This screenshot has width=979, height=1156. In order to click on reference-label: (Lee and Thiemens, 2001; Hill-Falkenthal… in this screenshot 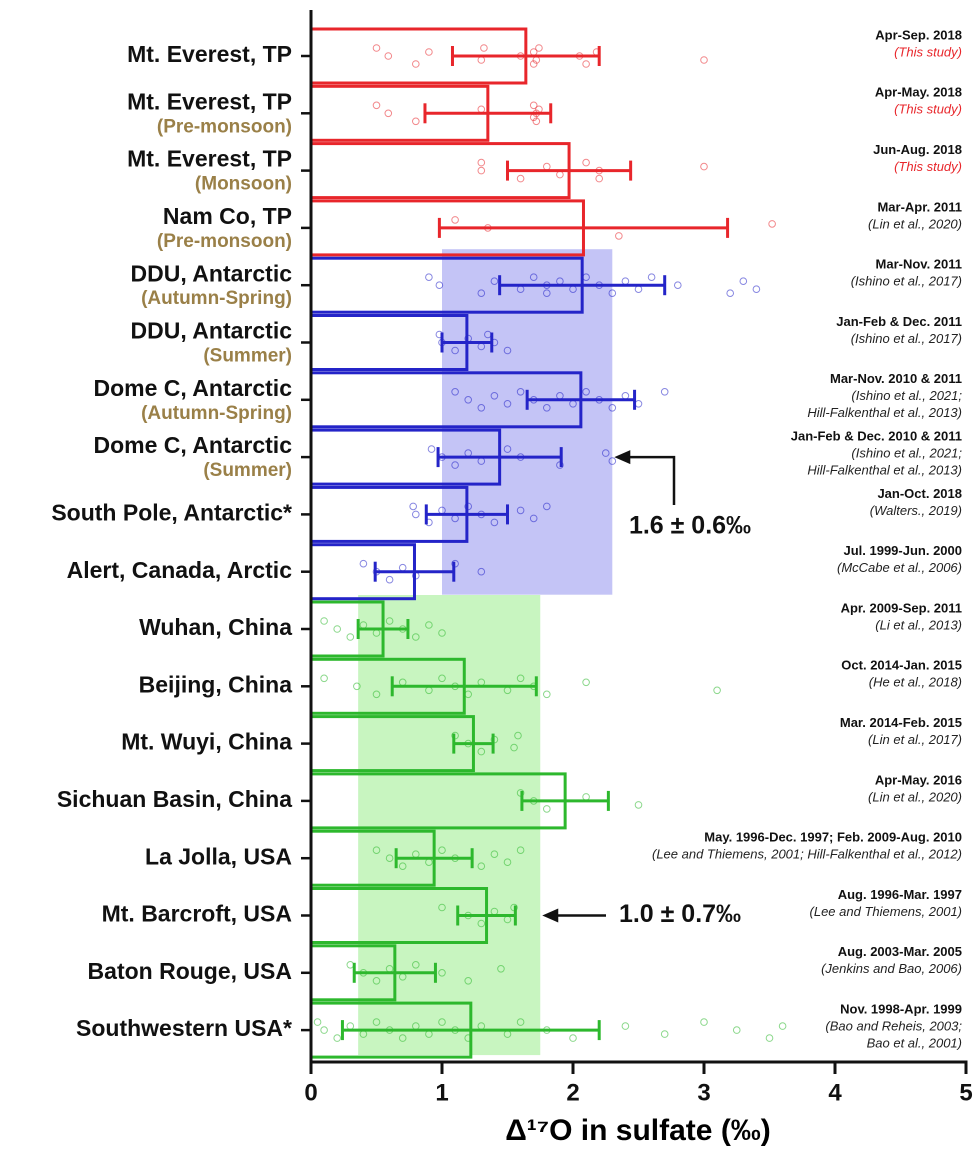, I will do `click(807, 854)`.